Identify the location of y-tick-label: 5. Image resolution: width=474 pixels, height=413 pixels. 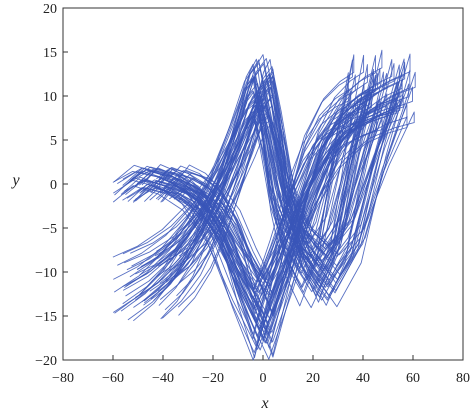
(53, 141).